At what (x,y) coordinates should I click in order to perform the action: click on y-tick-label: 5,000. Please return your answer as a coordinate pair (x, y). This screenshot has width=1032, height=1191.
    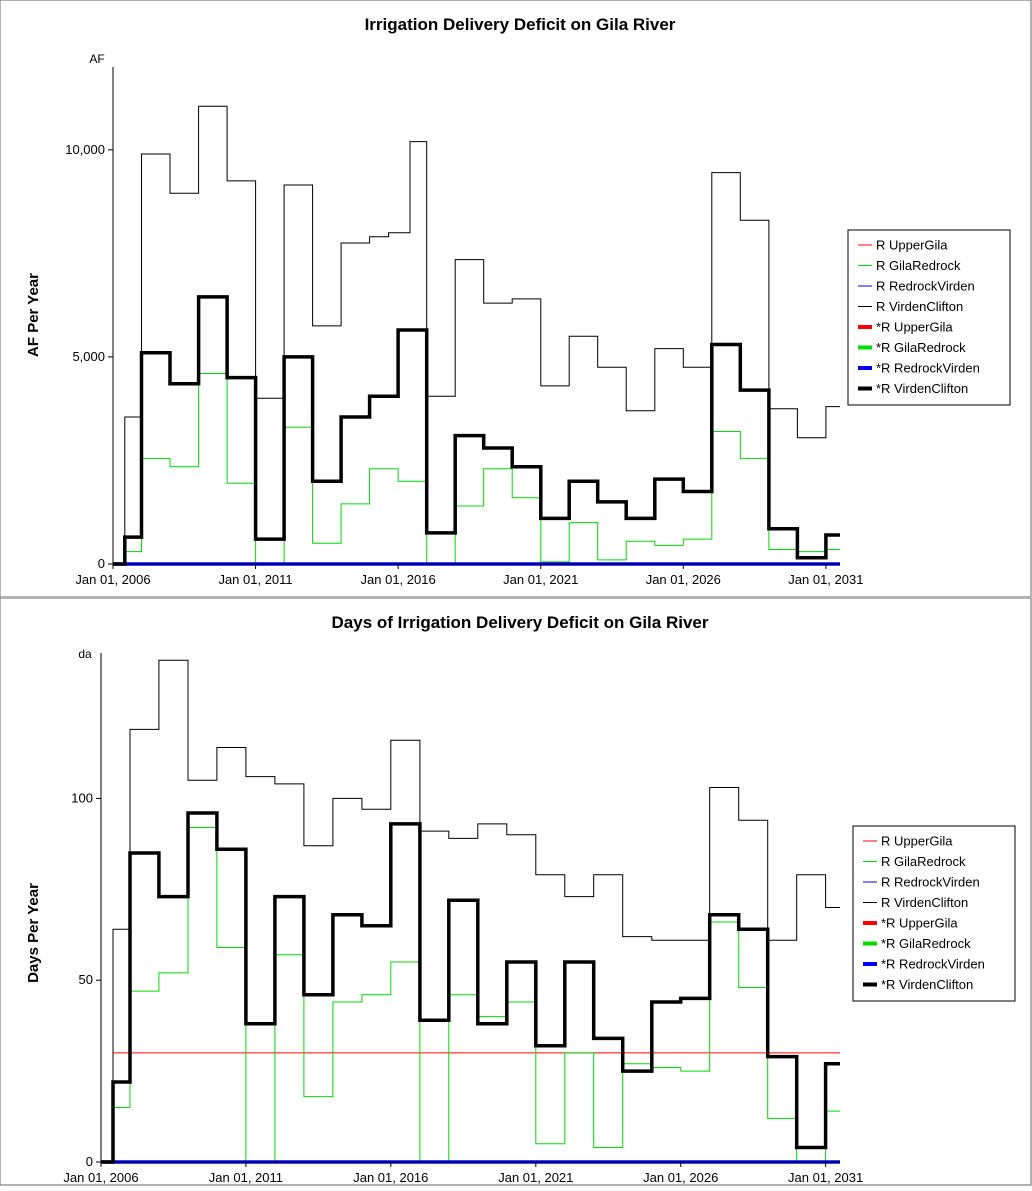
    Looking at the image, I should click on (88, 356).